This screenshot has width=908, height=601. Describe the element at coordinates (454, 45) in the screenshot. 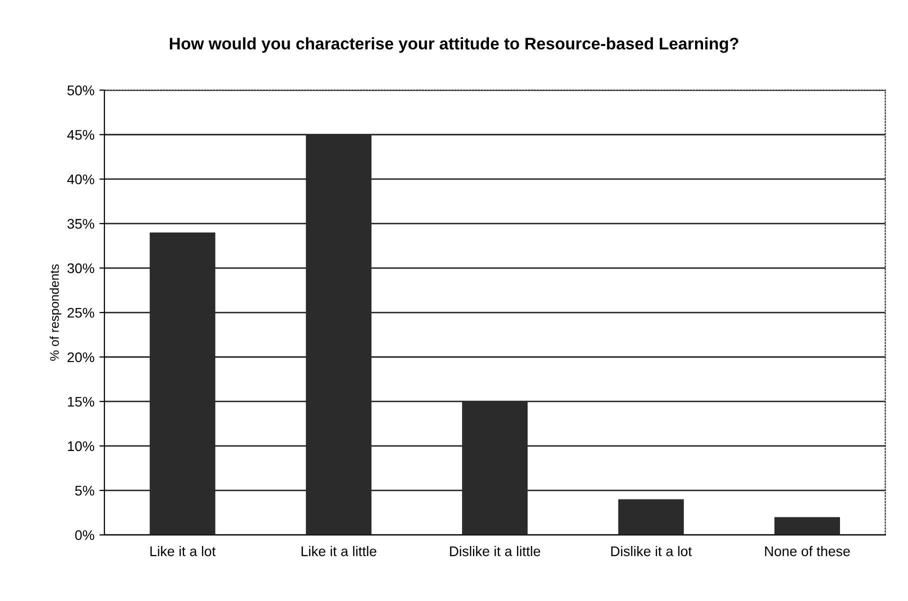

I see `chart-title: How would you characterise your attitude to Resource-based Learning?` at that location.